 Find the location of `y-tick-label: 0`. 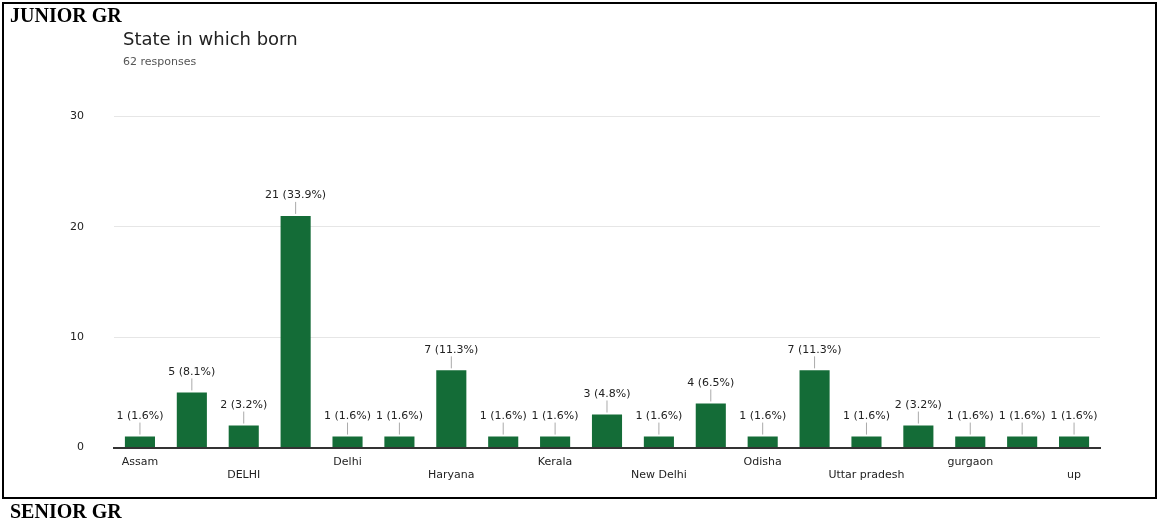

y-tick-label: 0 is located at coordinates (80, 447).